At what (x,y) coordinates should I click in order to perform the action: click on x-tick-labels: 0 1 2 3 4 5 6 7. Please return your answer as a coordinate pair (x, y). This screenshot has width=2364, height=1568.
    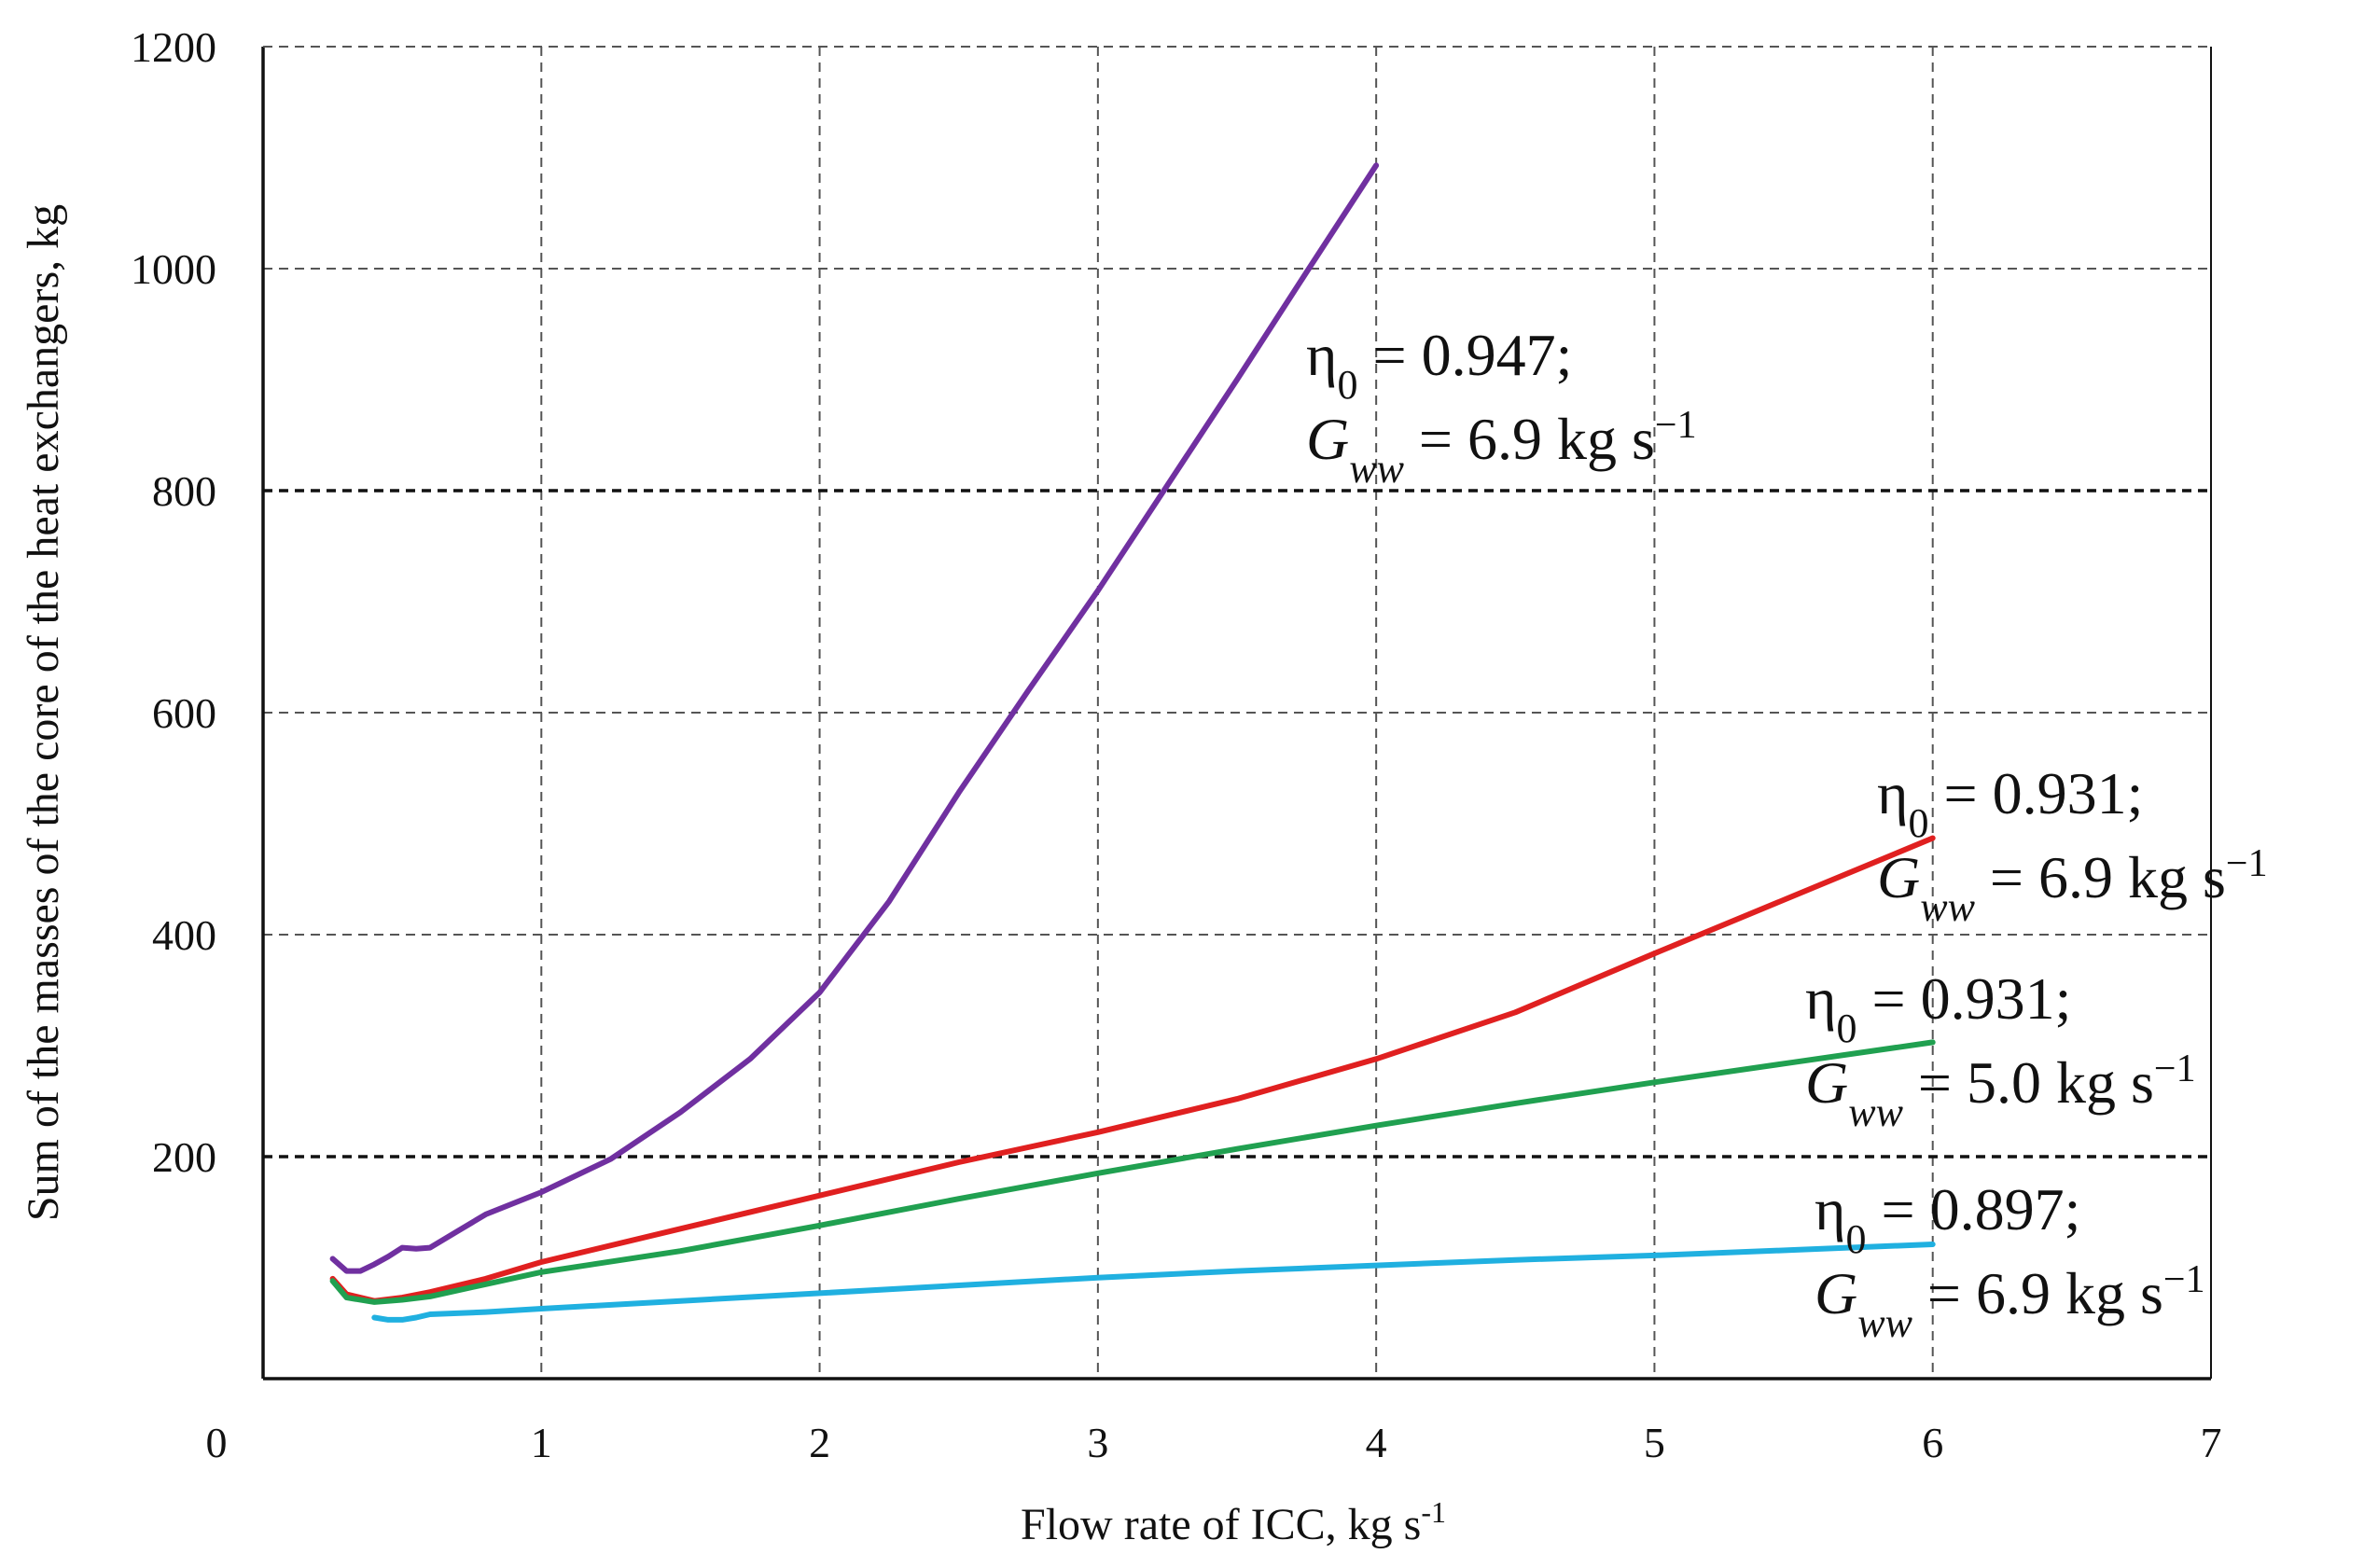
    Looking at the image, I should click on (1214, 1442).